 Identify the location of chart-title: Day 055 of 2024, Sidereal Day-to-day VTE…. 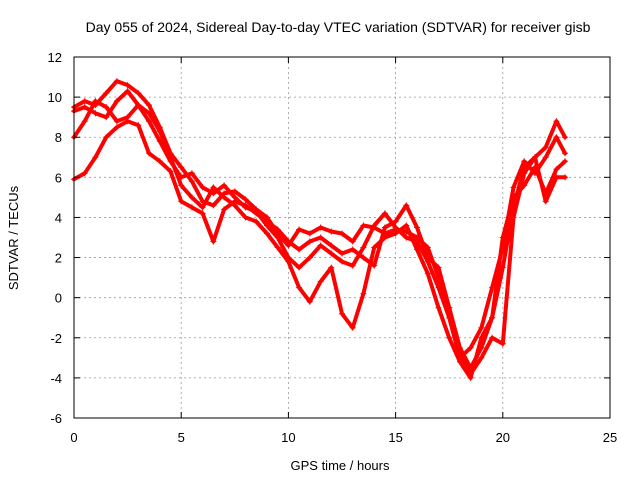
(338, 27).